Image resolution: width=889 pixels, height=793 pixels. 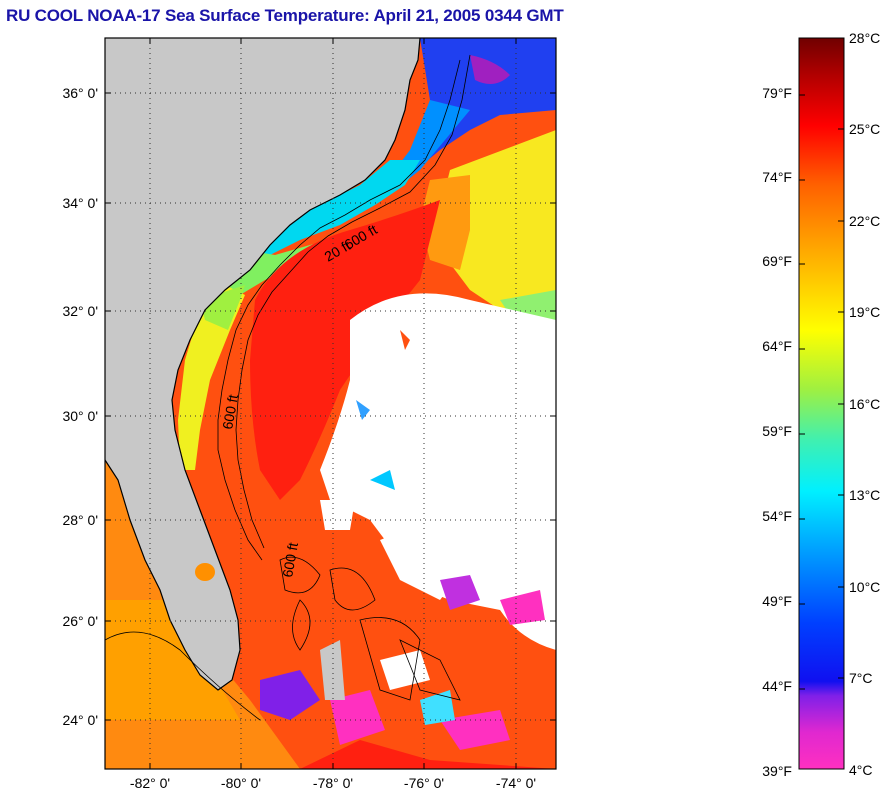 What do you see at coordinates (861, 678) in the screenshot?
I see `colorbar-c-label: 7°C` at bounding box center [861, 678].